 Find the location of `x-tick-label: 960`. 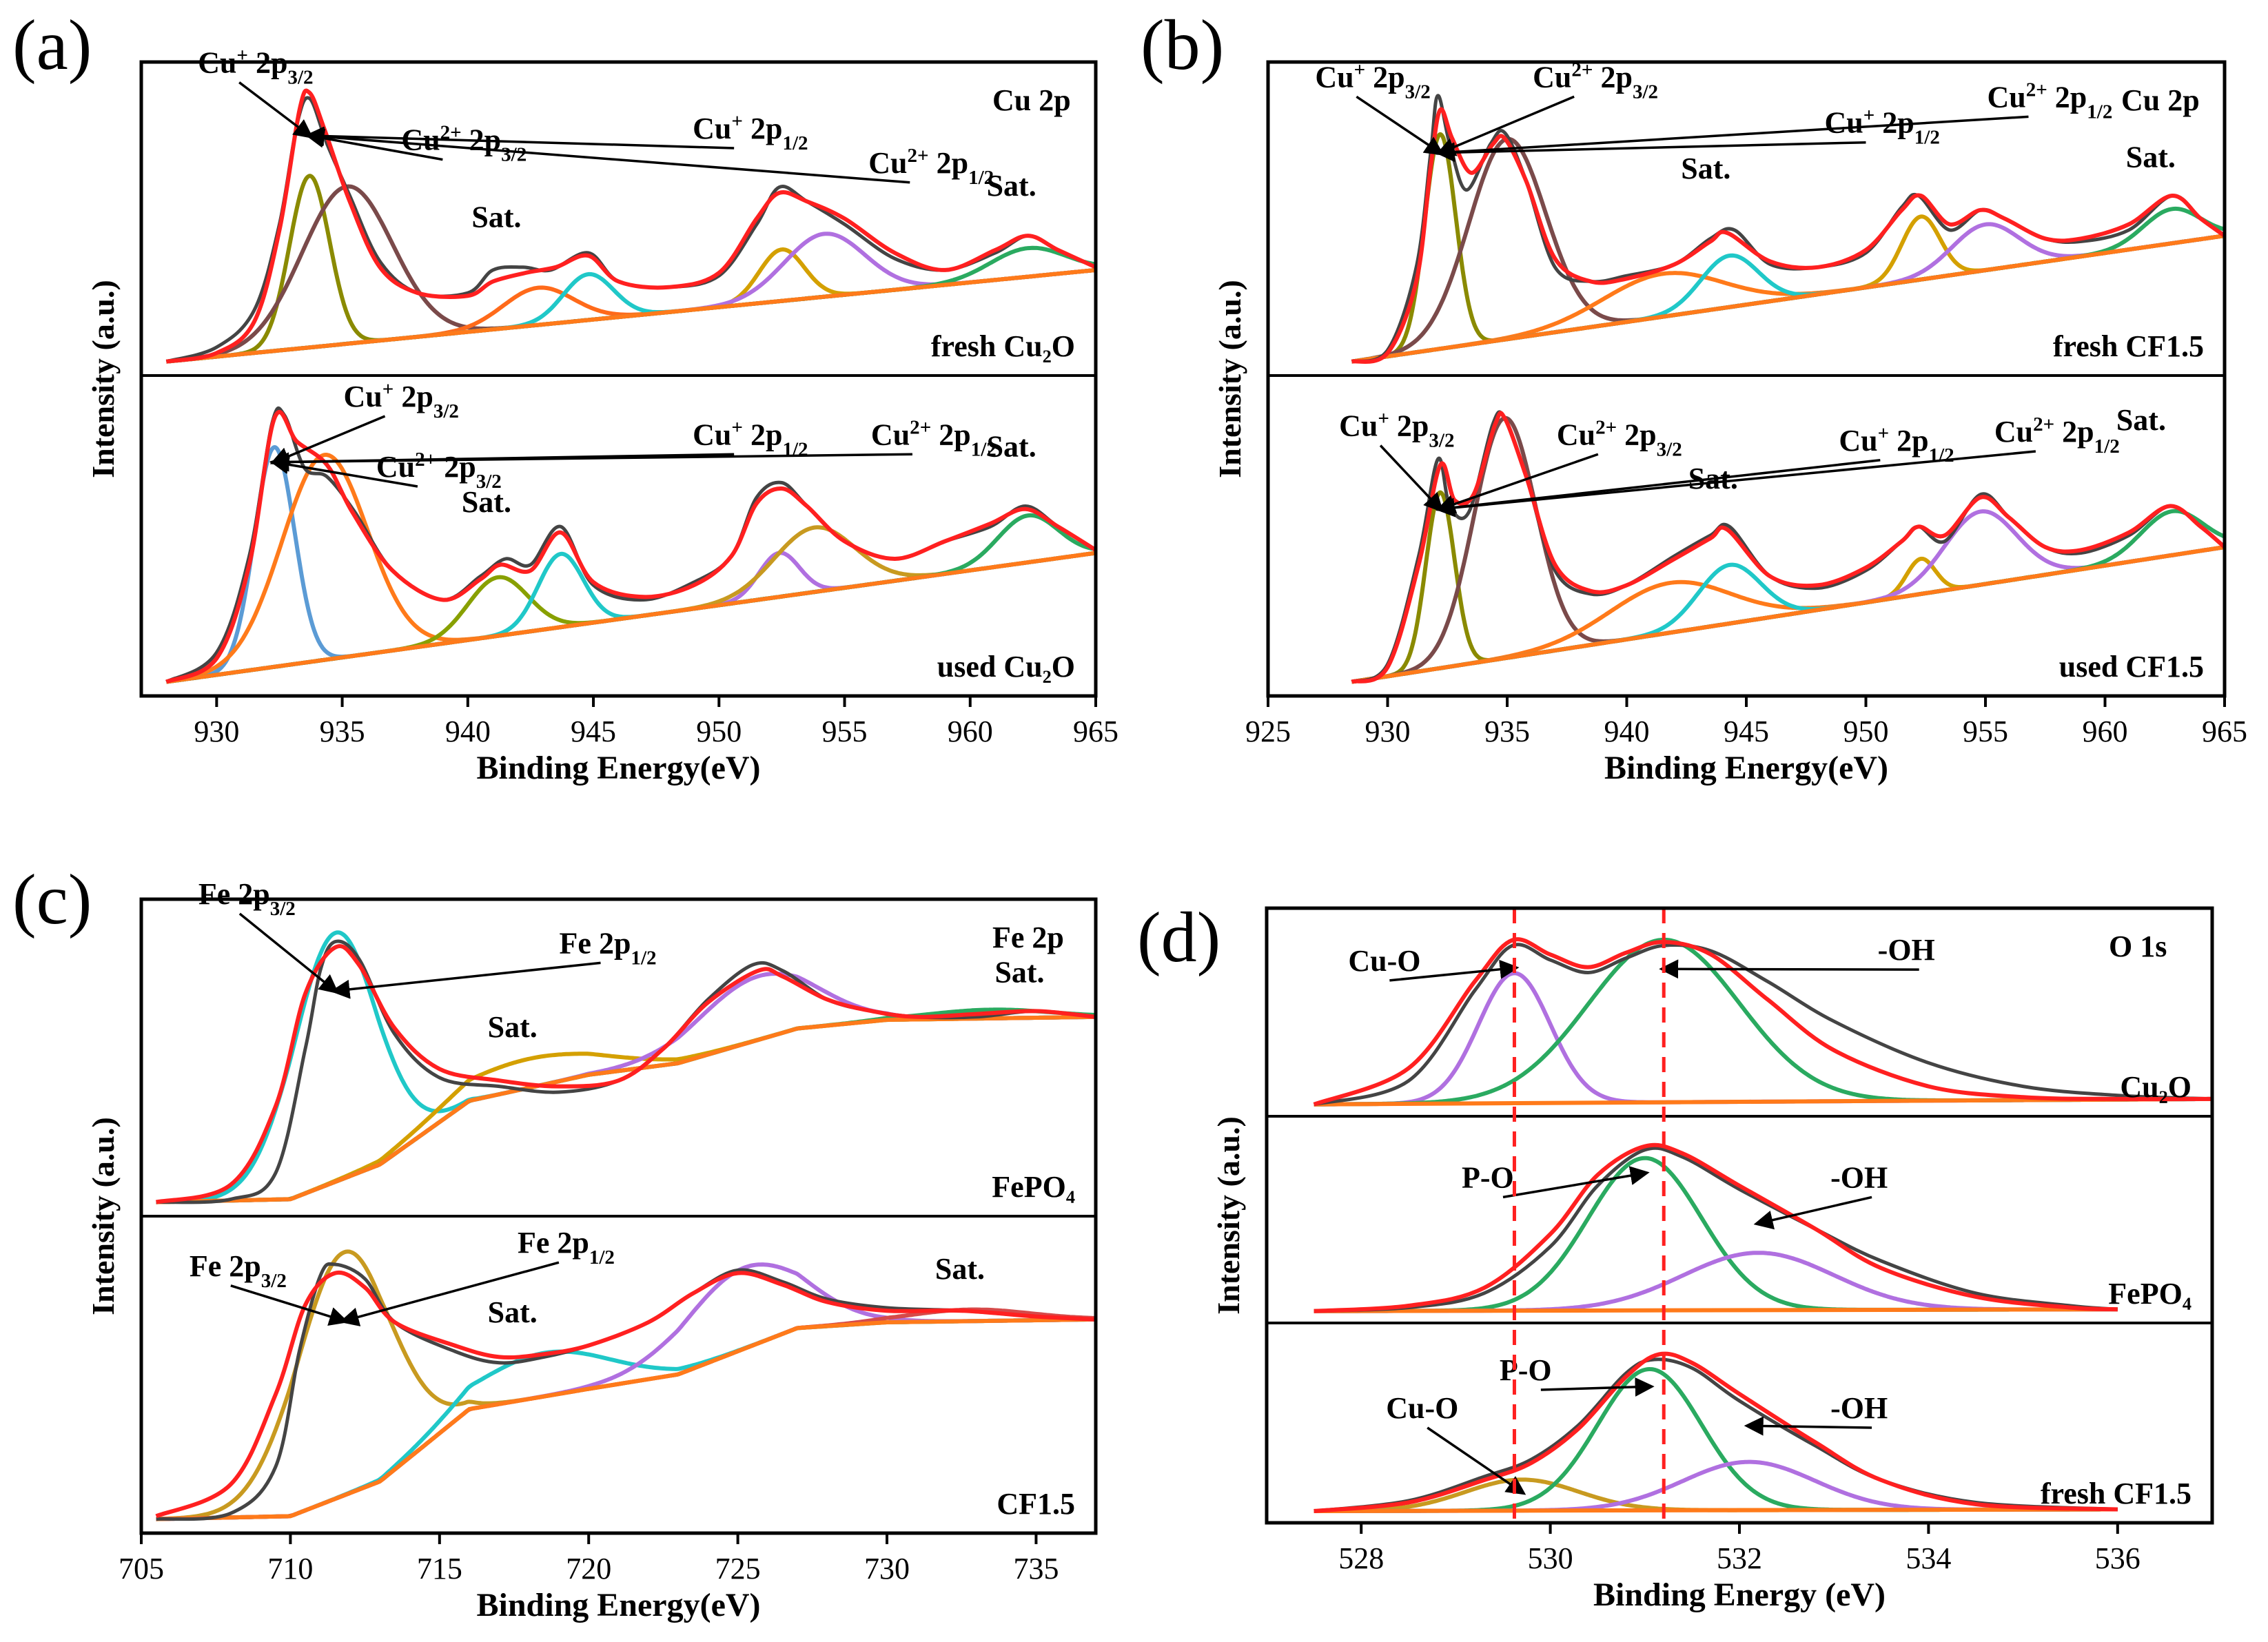

x-tick-label: 960 is located at coordinates (2105, 731).